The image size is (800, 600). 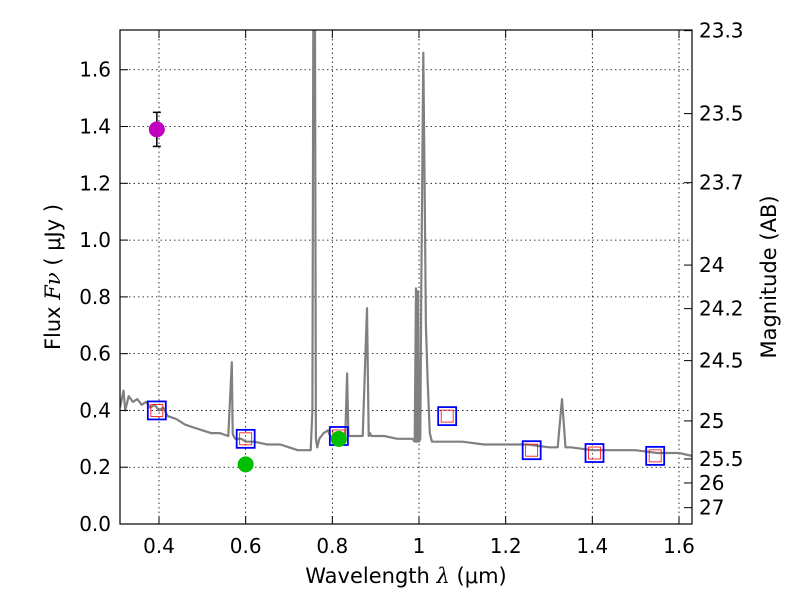 What do you see at coordinates (721, 183) in the screenshot?
I see `mag-tick-label: 23.7` at bounding box center [721, 183].